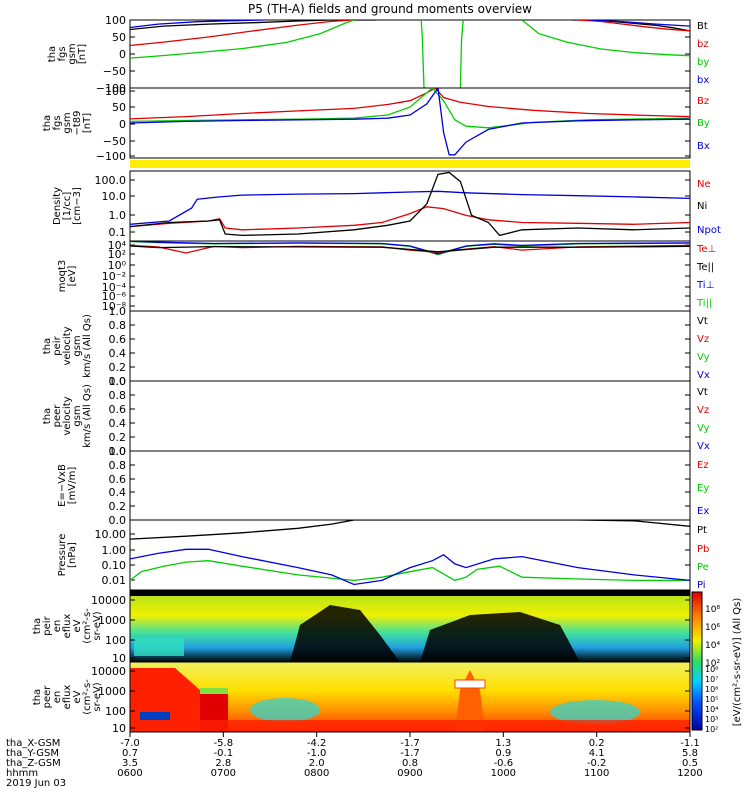 This screenshot has width=750, height=804. Describe the element at coordinates (595, 712) in the screenshot. I see `electron-cool-region` at that location.